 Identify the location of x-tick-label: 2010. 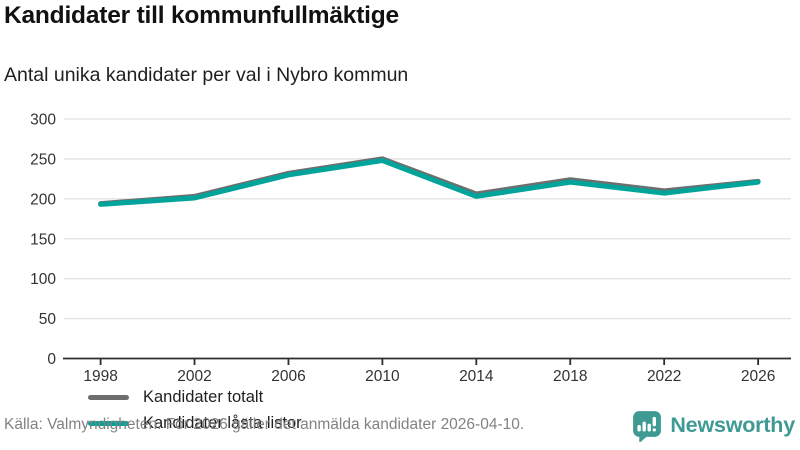
(382, 376).